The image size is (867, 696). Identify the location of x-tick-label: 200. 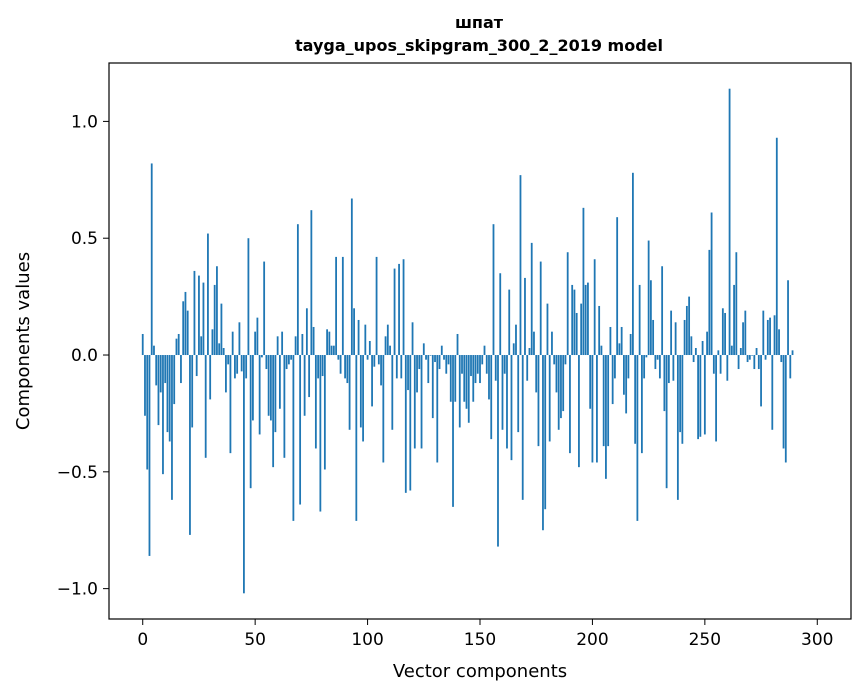
(592, 640).